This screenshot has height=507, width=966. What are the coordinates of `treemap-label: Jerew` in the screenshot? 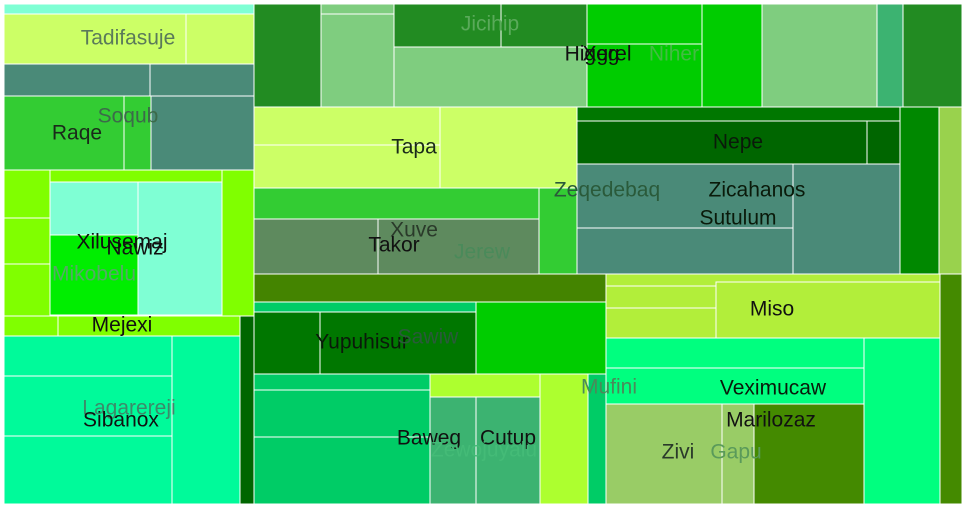 It's located at (482, 252).